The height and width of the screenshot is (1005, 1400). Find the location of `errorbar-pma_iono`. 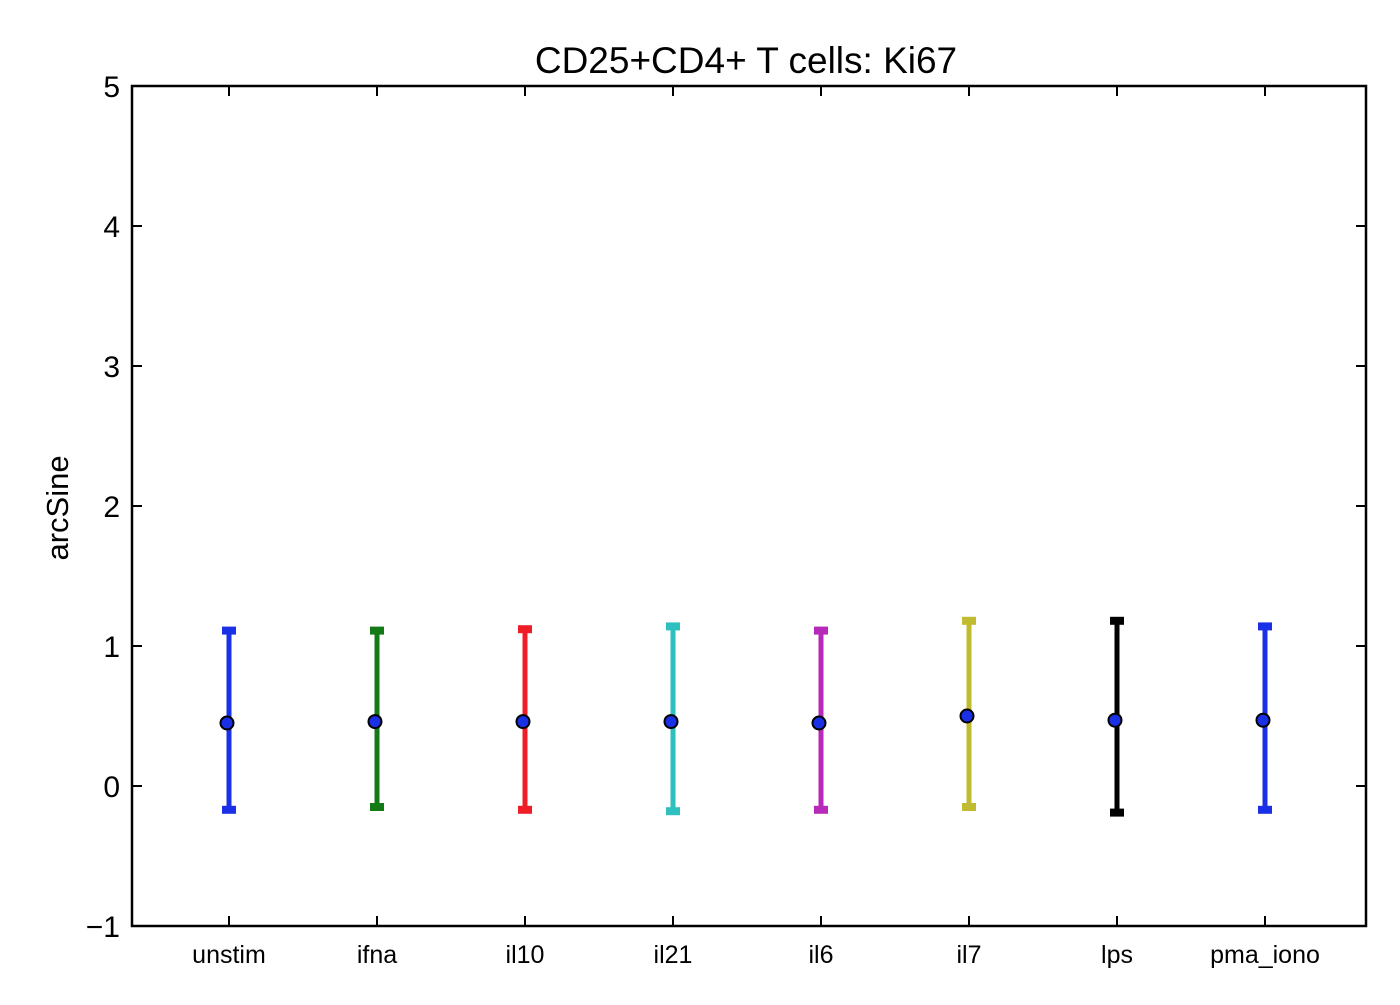

errorbar-pma_iono is located at coordinates (1263, 718).